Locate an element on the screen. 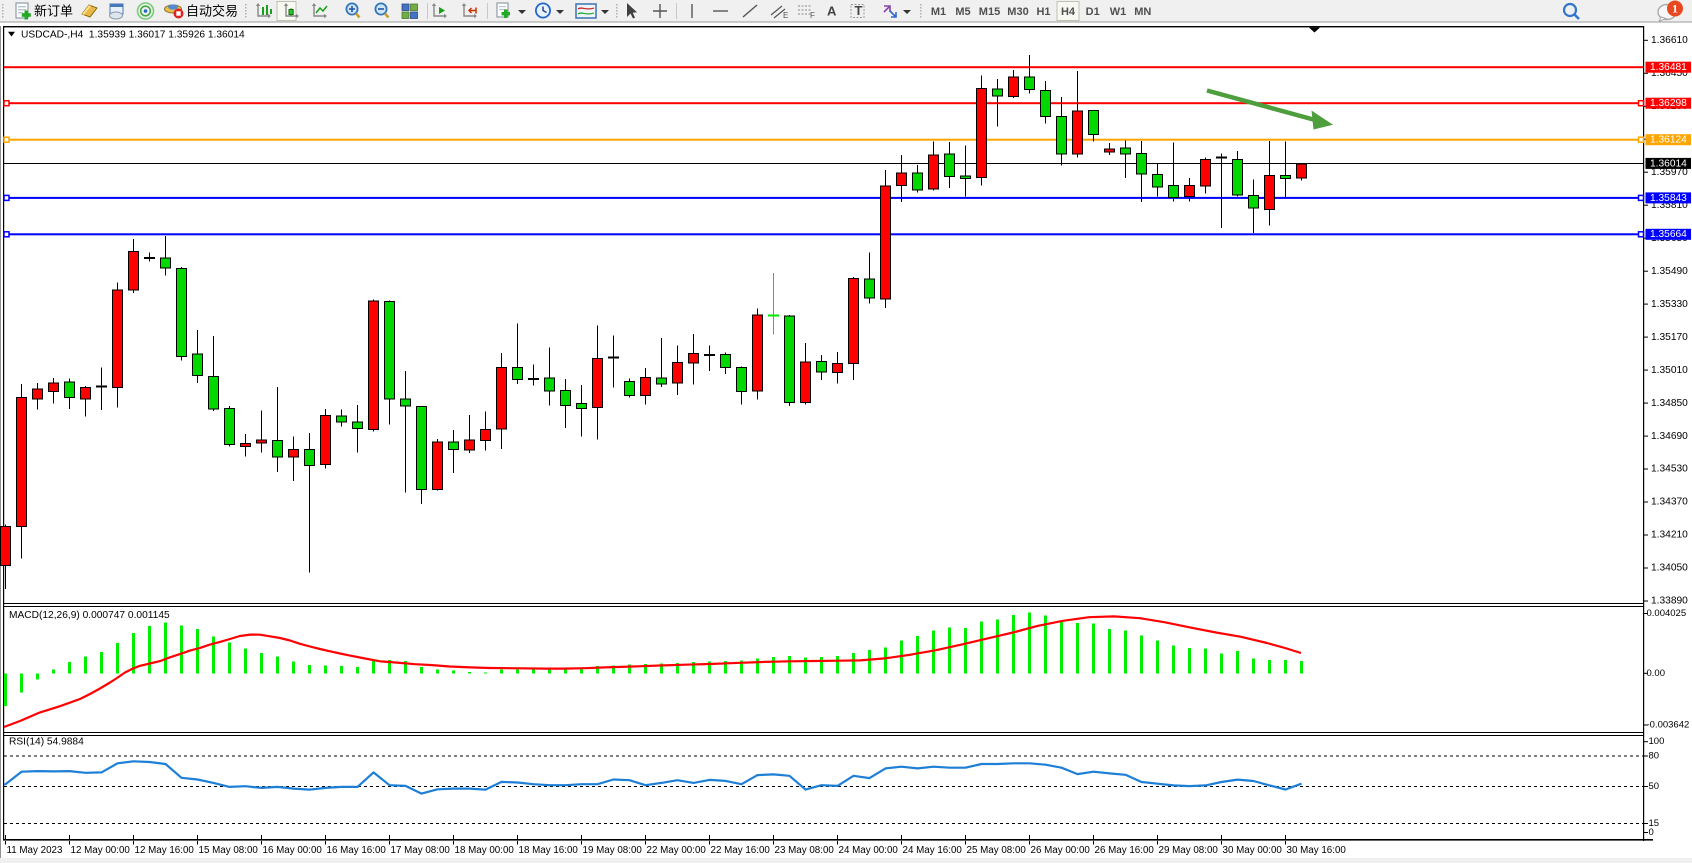 The image size is (1692, 863). svg-text: 29 May 08:00 is located at coordinates (1189, 850).